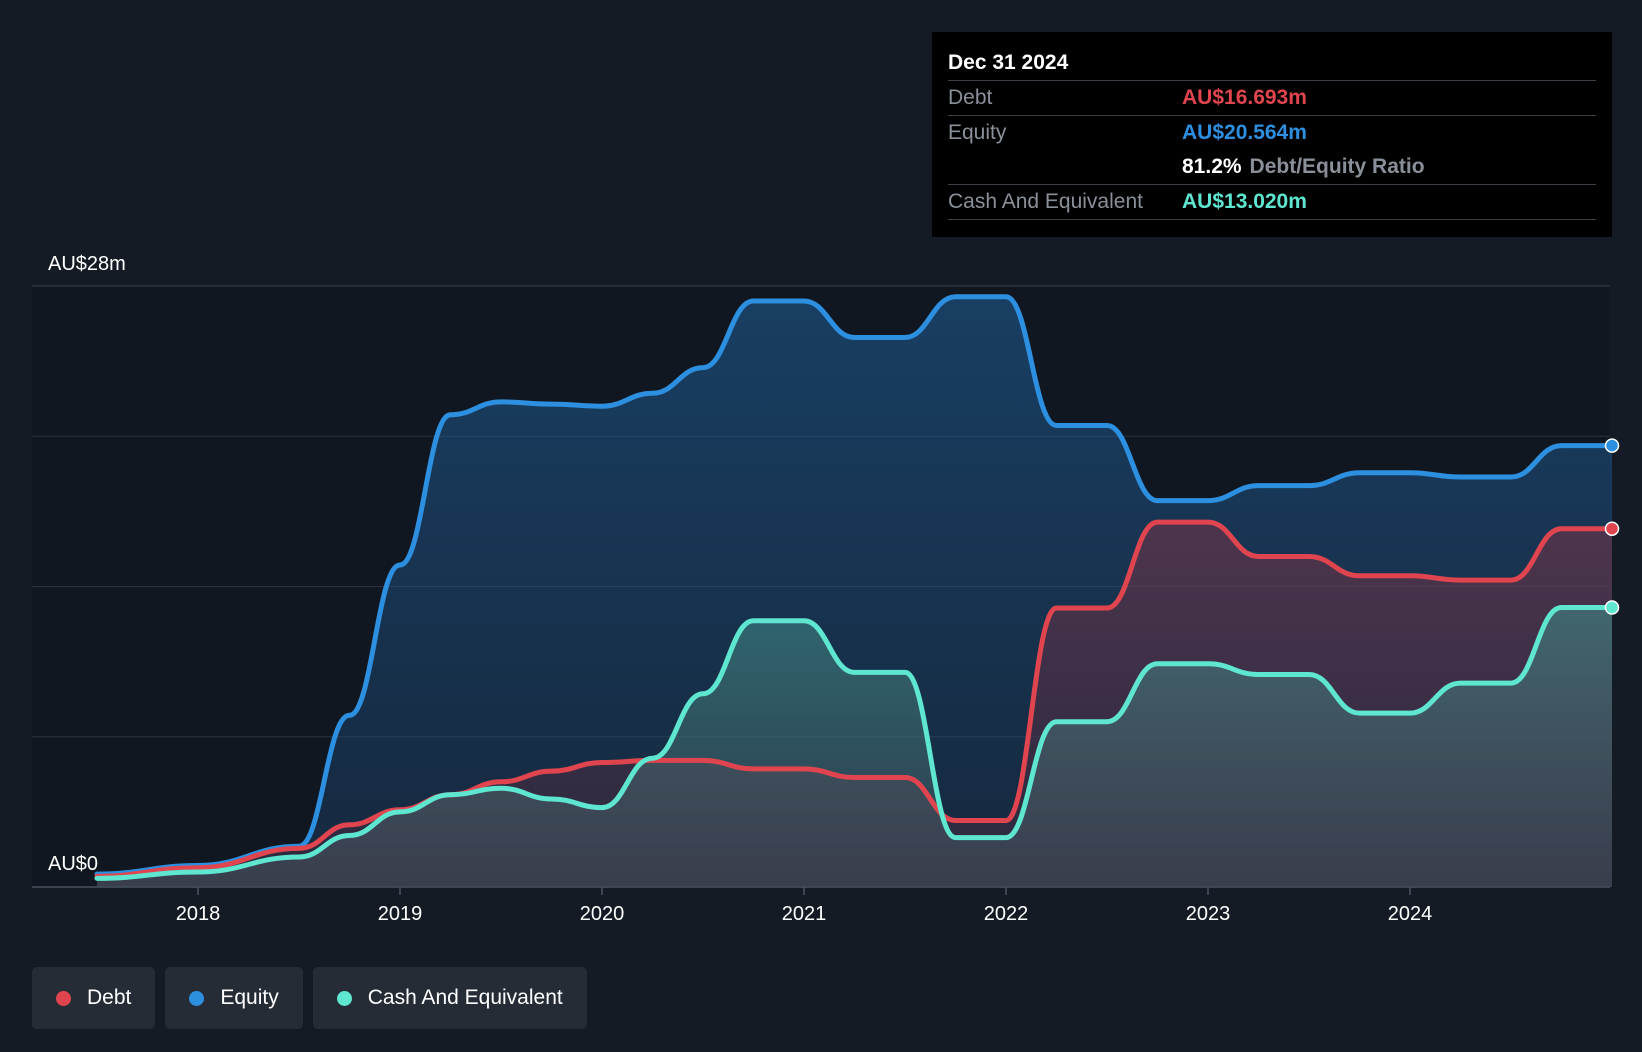  I want to click on tooltip-equity-row: Equity AU$20.564m, so click(1272, 132).